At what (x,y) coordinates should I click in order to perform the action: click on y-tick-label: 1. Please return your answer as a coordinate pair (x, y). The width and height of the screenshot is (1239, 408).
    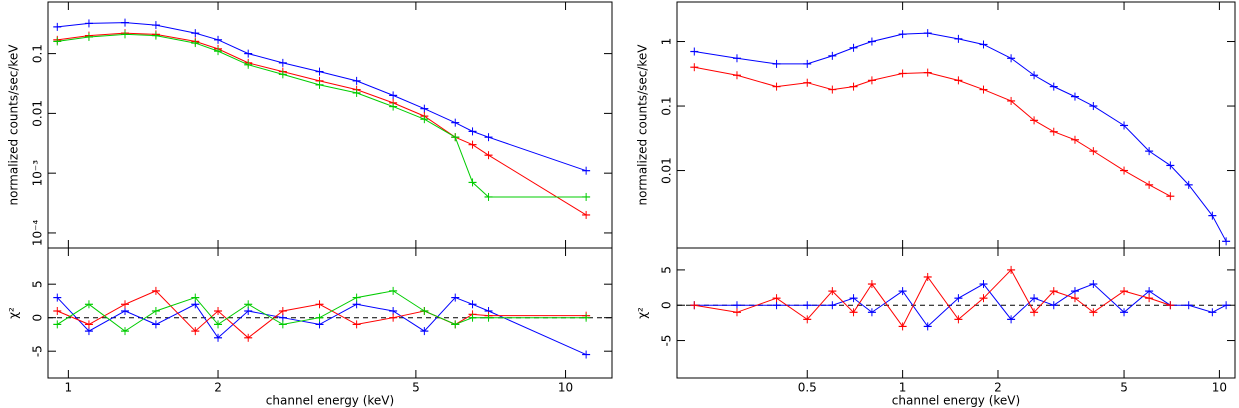
    Looking at the image, I should click on (667, 42).